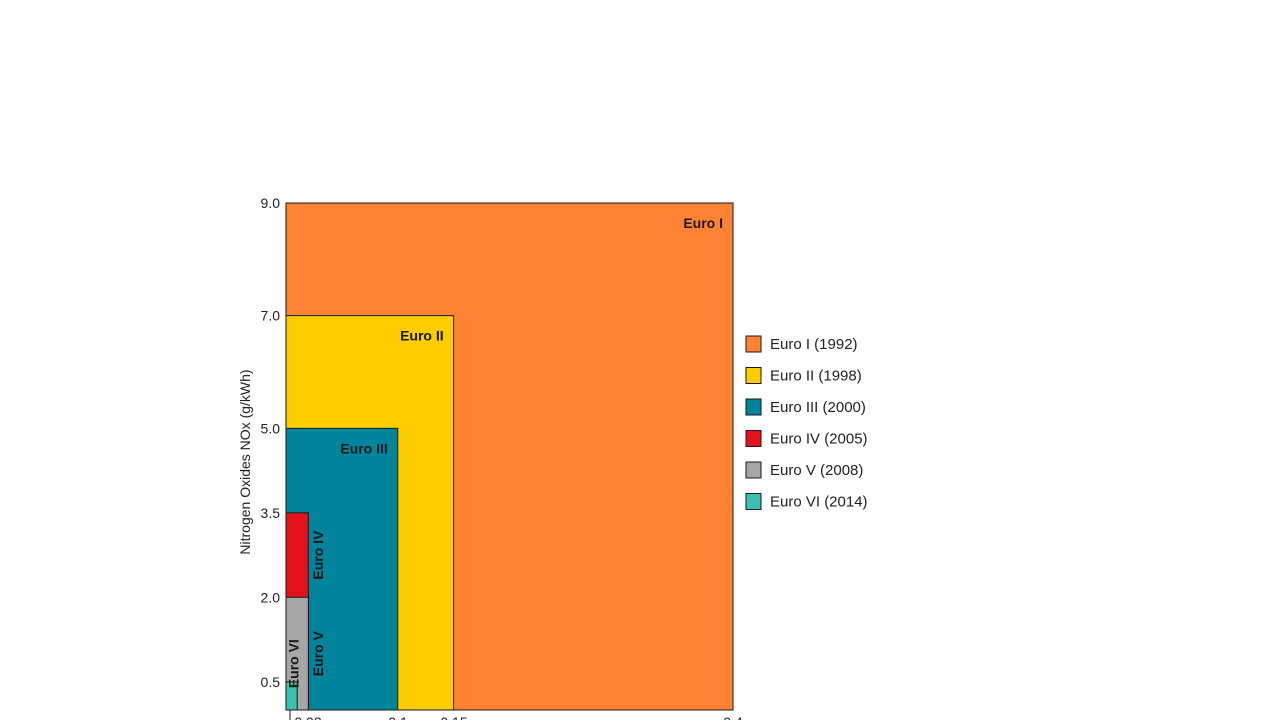  I want to click on x-tick-label: 0.4, so click(733, 717).